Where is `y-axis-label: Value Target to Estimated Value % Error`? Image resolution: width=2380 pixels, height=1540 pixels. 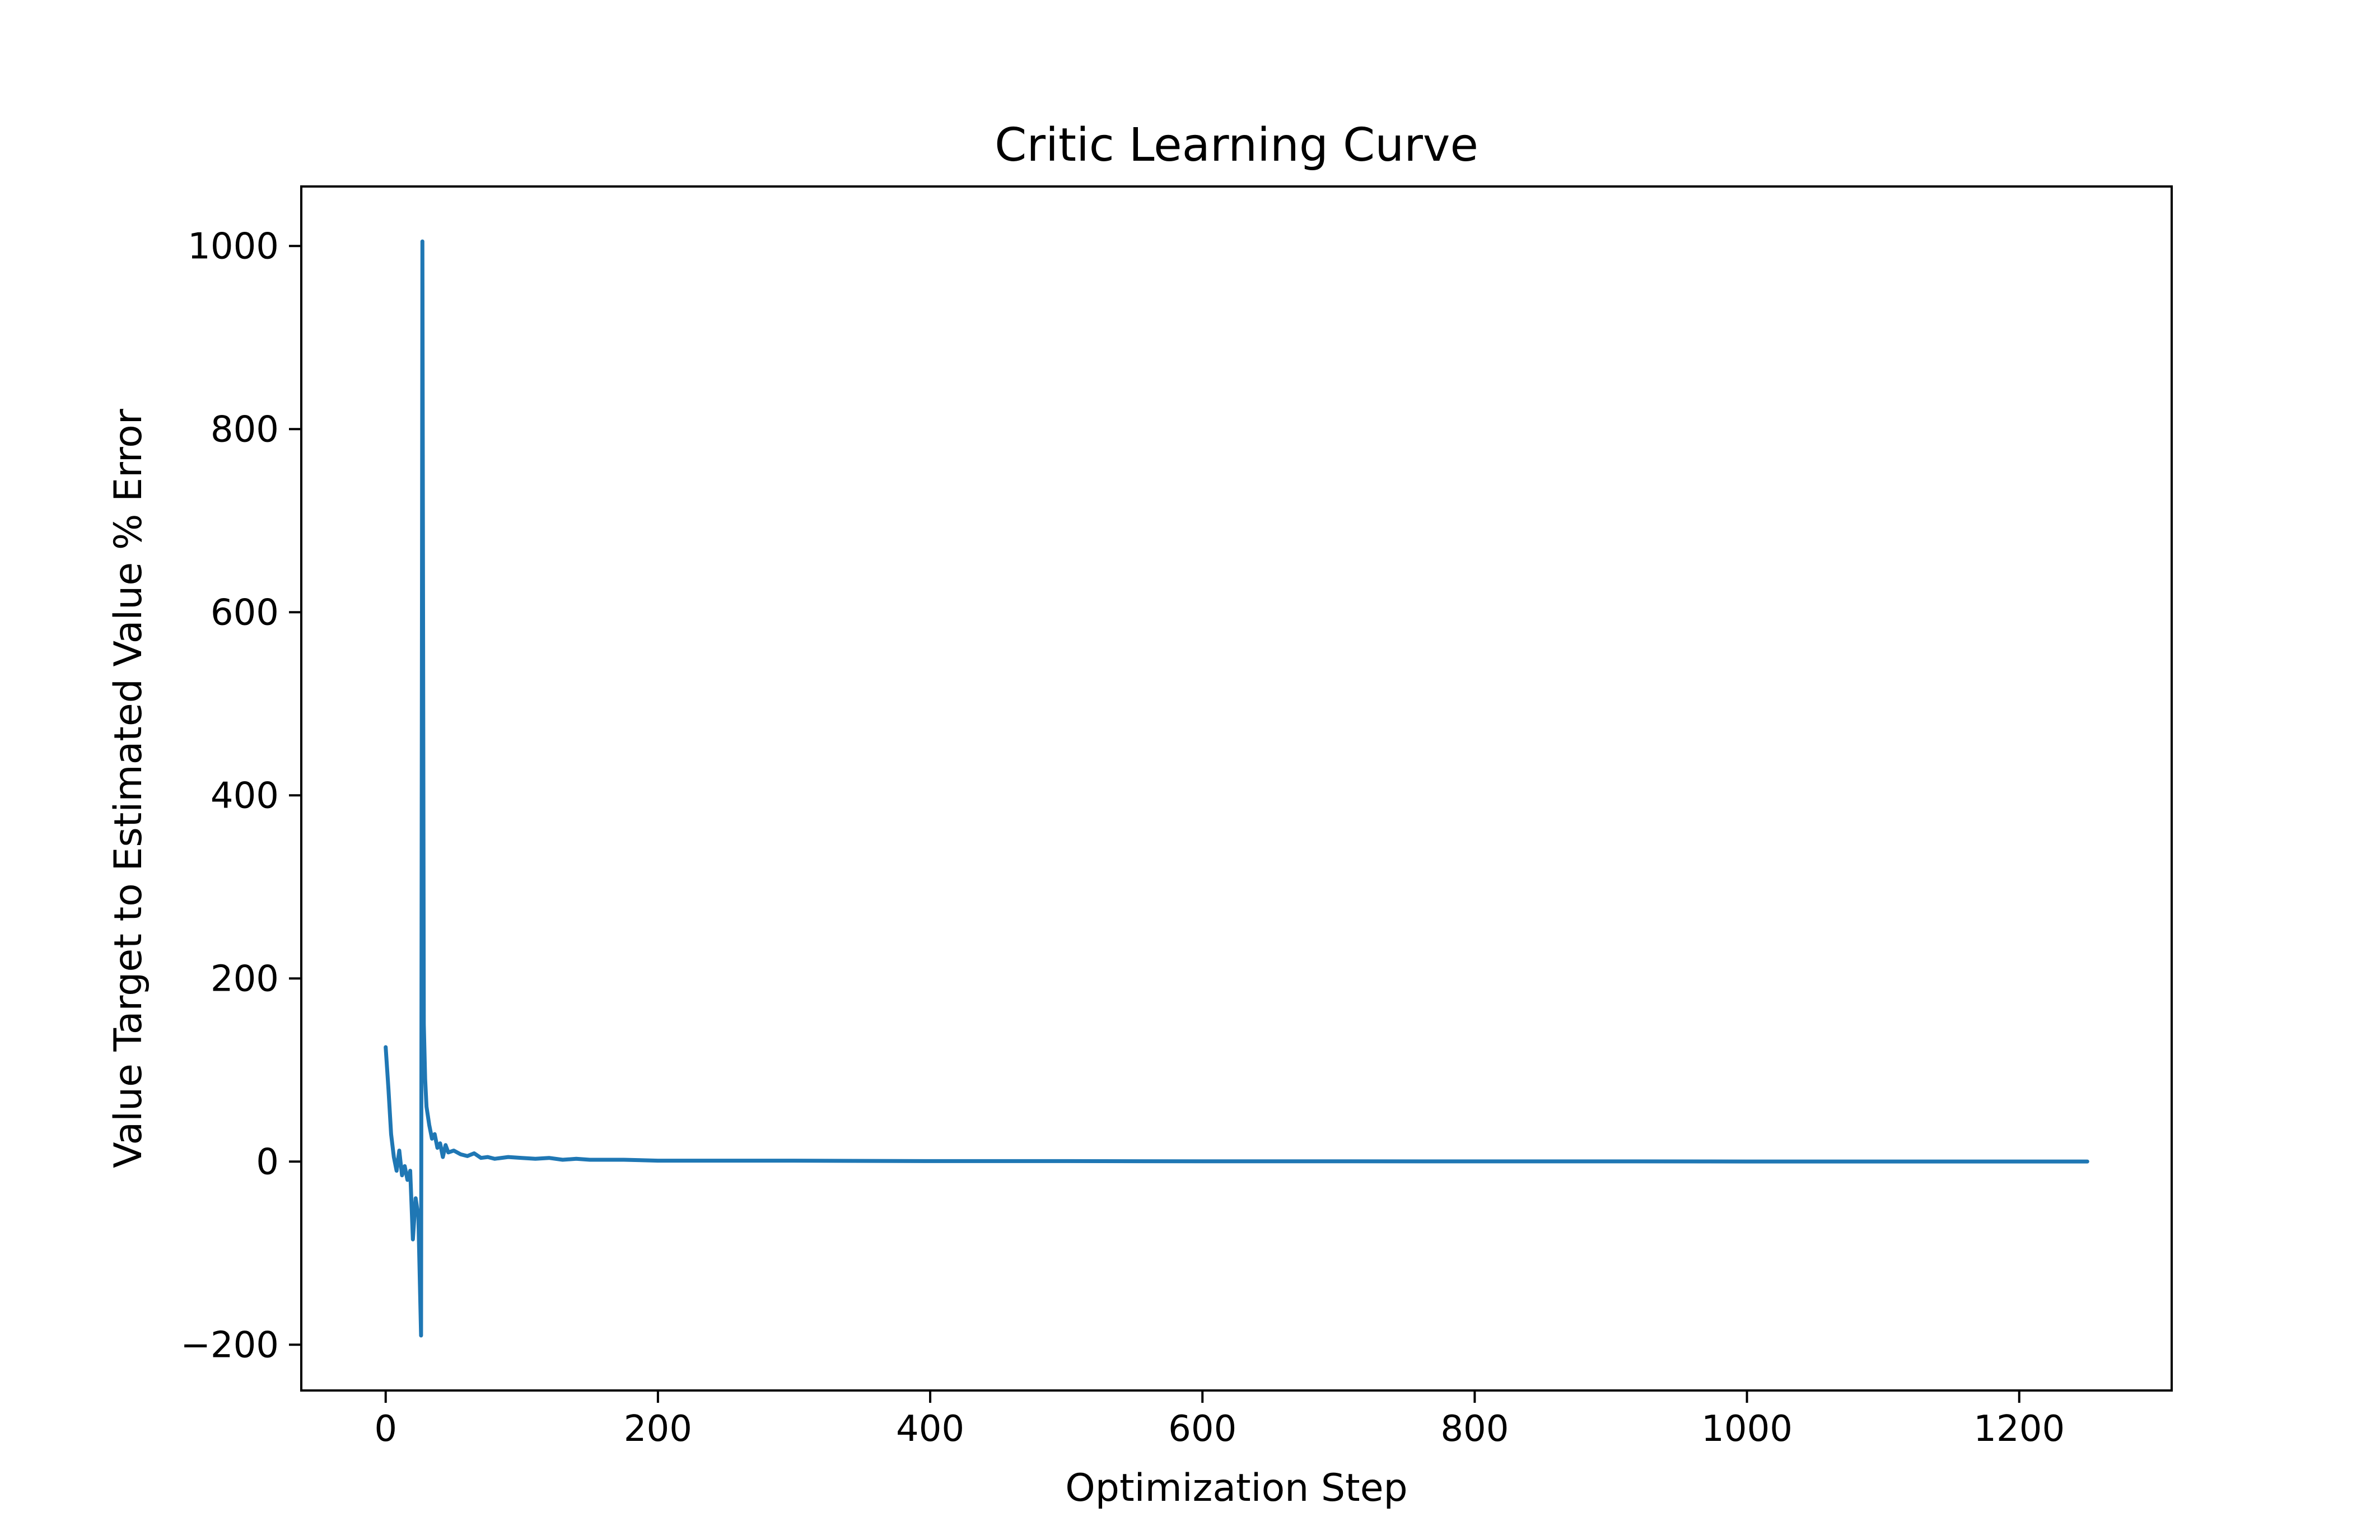
y-axis-label: Value Target to Estimated Value % Error is located at coordinates (129, 789).